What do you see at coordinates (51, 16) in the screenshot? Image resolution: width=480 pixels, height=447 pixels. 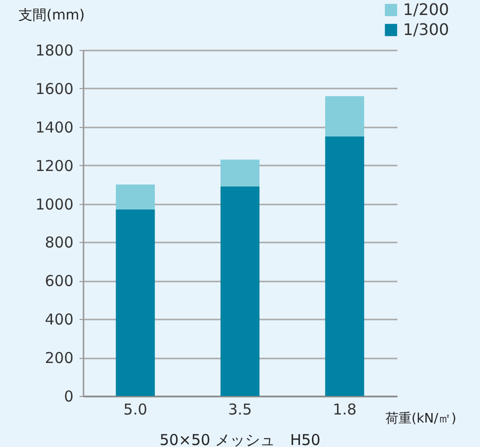 I see `y-axis-title: 支間(mm)` at bounding box center [51, 16].